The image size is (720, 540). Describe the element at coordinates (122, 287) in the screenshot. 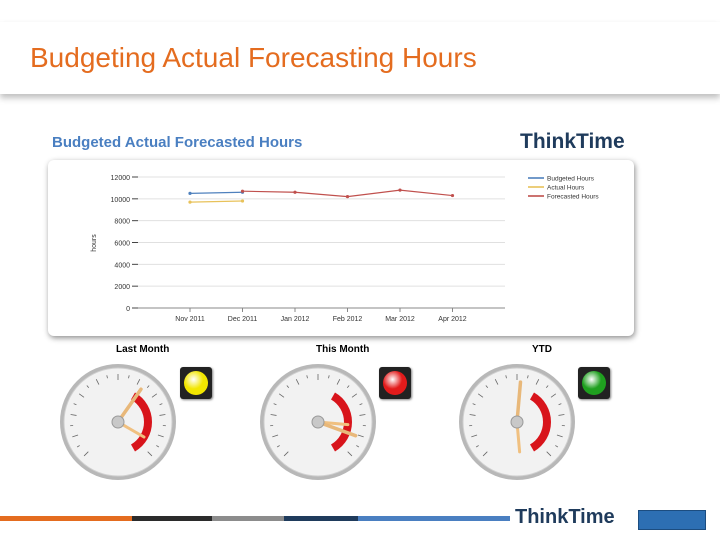

I see `y-tick-label: 2000` at that location.